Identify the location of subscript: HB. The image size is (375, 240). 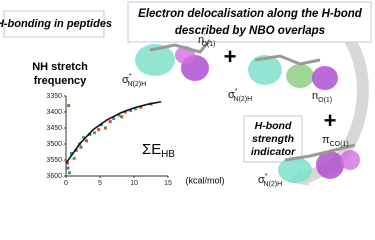
(168, 154).